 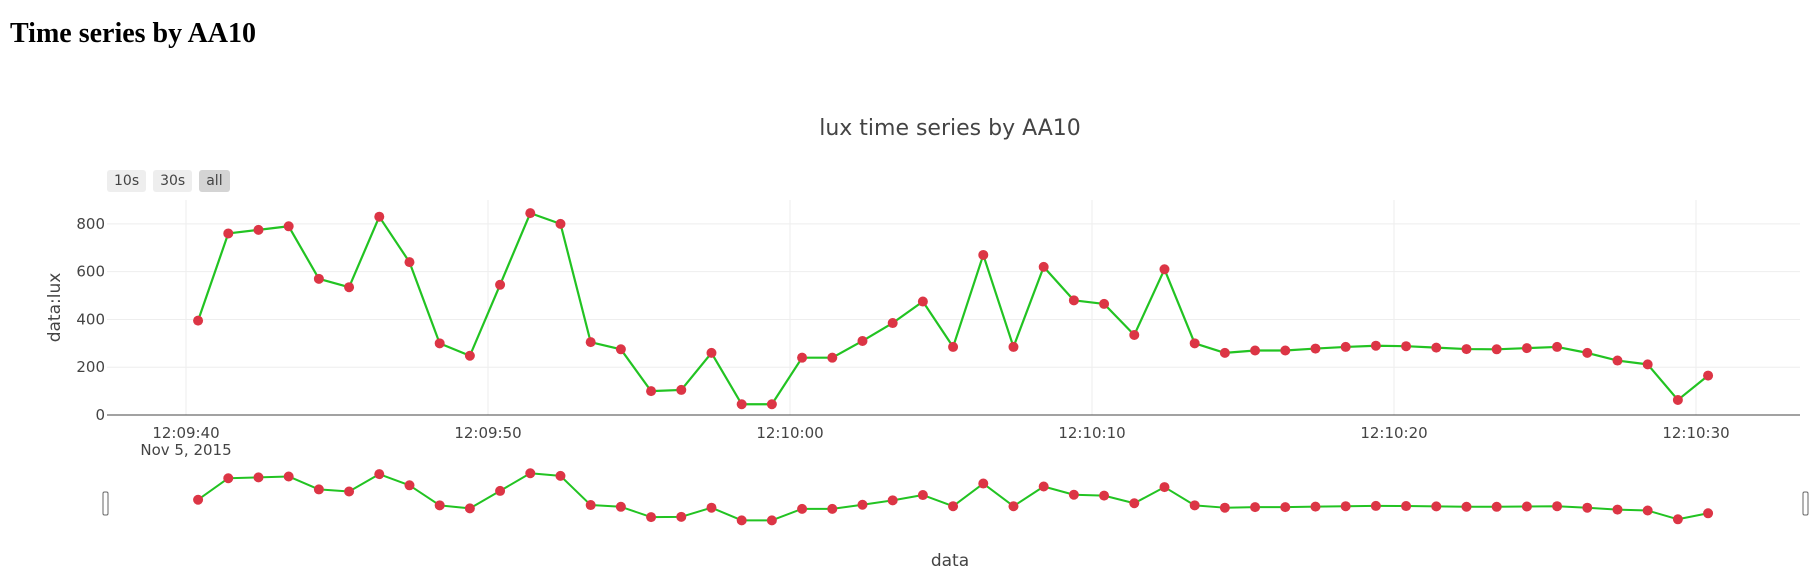 I want to click on range-button-10s: 10s, so click(x=127, y=181).